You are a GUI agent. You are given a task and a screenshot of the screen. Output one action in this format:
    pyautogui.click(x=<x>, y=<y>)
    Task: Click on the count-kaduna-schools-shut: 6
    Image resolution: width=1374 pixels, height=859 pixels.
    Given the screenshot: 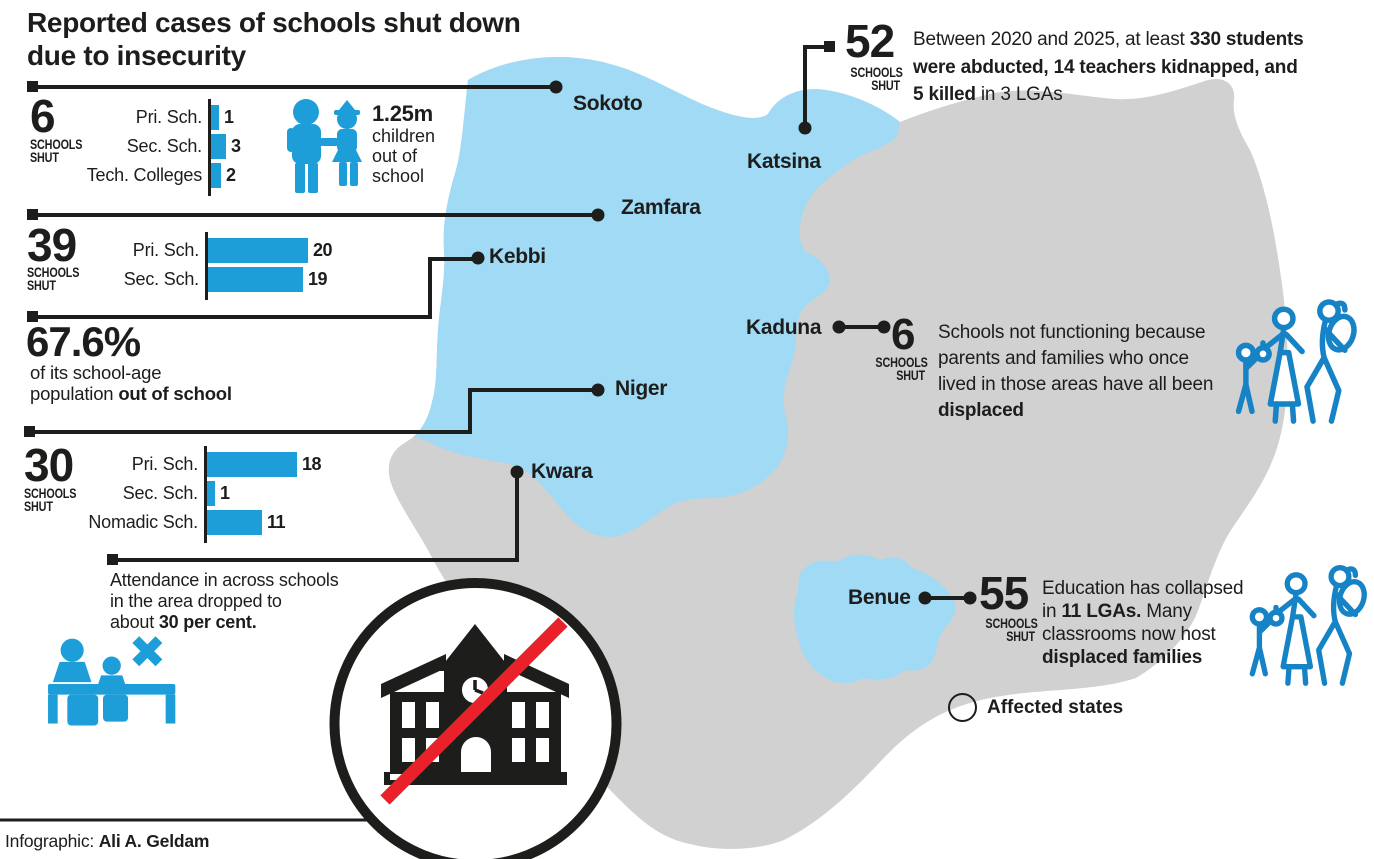 What is the action you would take?
    pyautogui.click(x=903, y=334)
    